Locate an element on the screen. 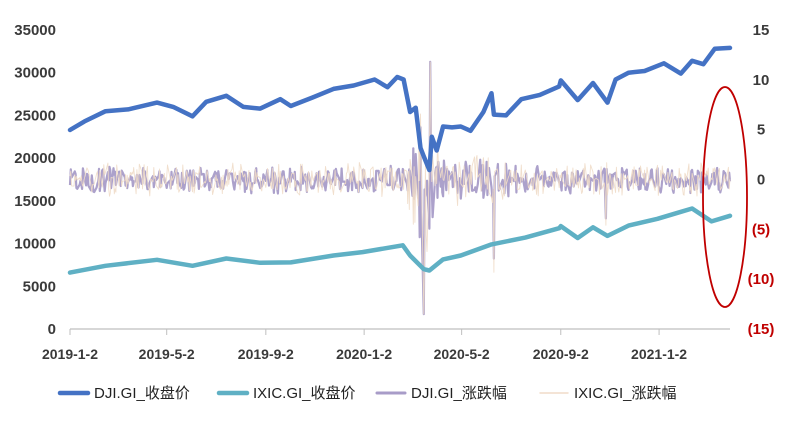 This screenshot has height=422, width=800. x-tick-label: 2020-1-2 is located at coordinates (364, 354).